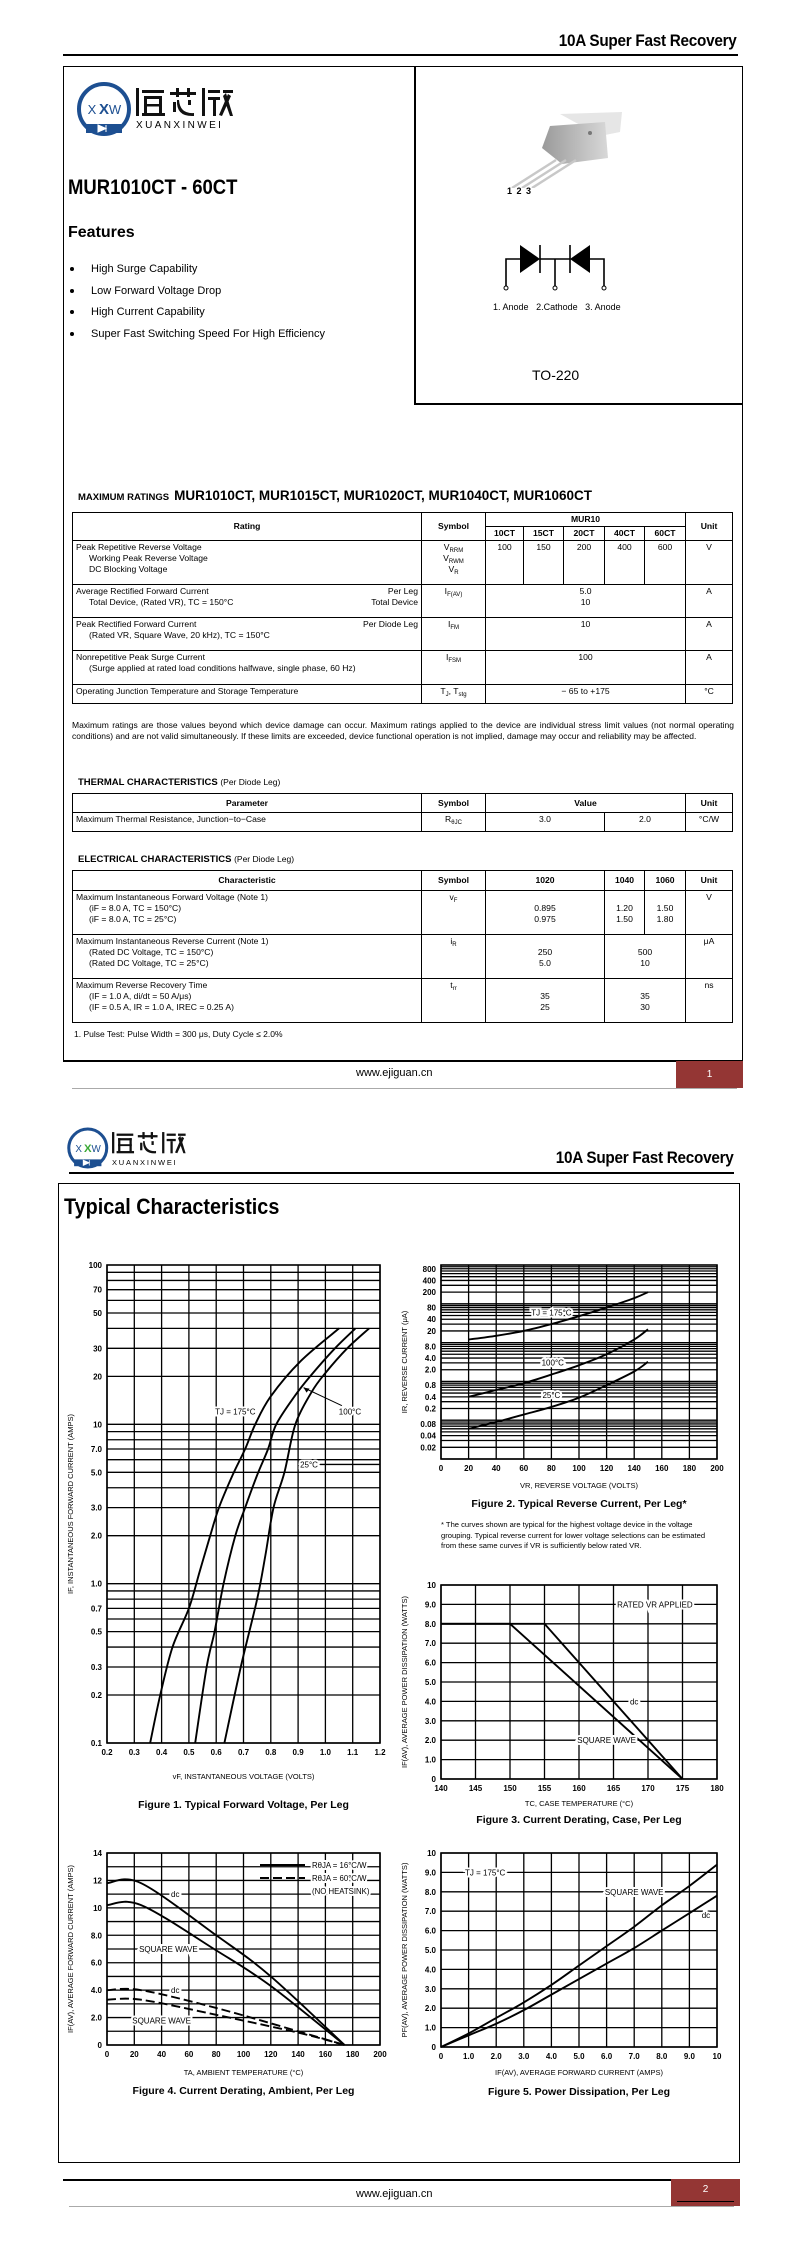 The image size is (793, 2244). I want to click on value-line: − 65 to +175, so click(585, 691).